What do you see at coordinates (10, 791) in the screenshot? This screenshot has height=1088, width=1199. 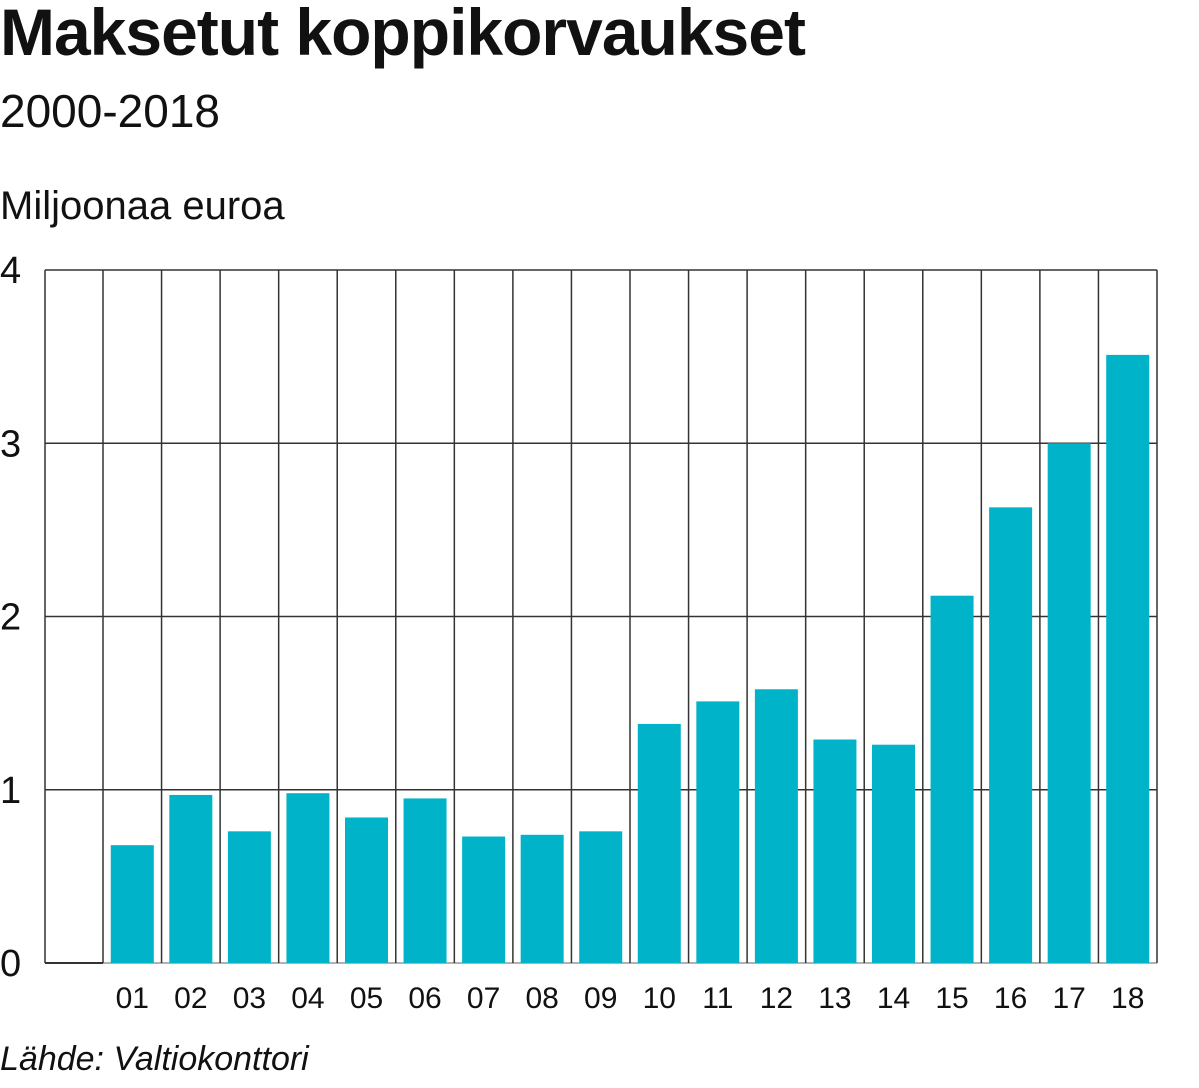 I see `y-tick-label: 1` at bounding box center [10, 791].